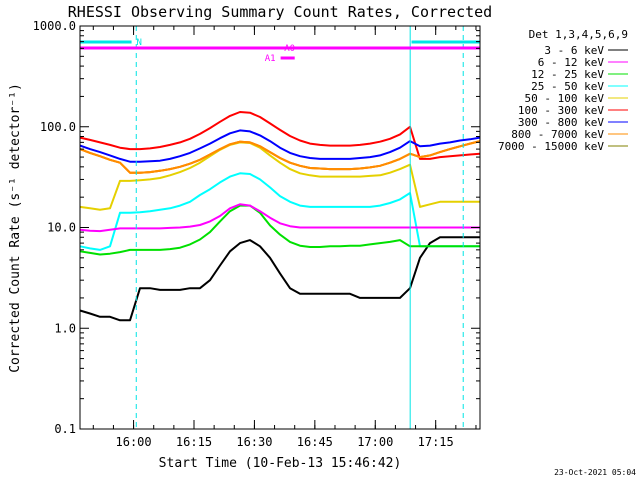  Describe the element at coordinates (561, 110) in the screenshot. I see `legend-entry-6: 100 - 300 keV` at that location.